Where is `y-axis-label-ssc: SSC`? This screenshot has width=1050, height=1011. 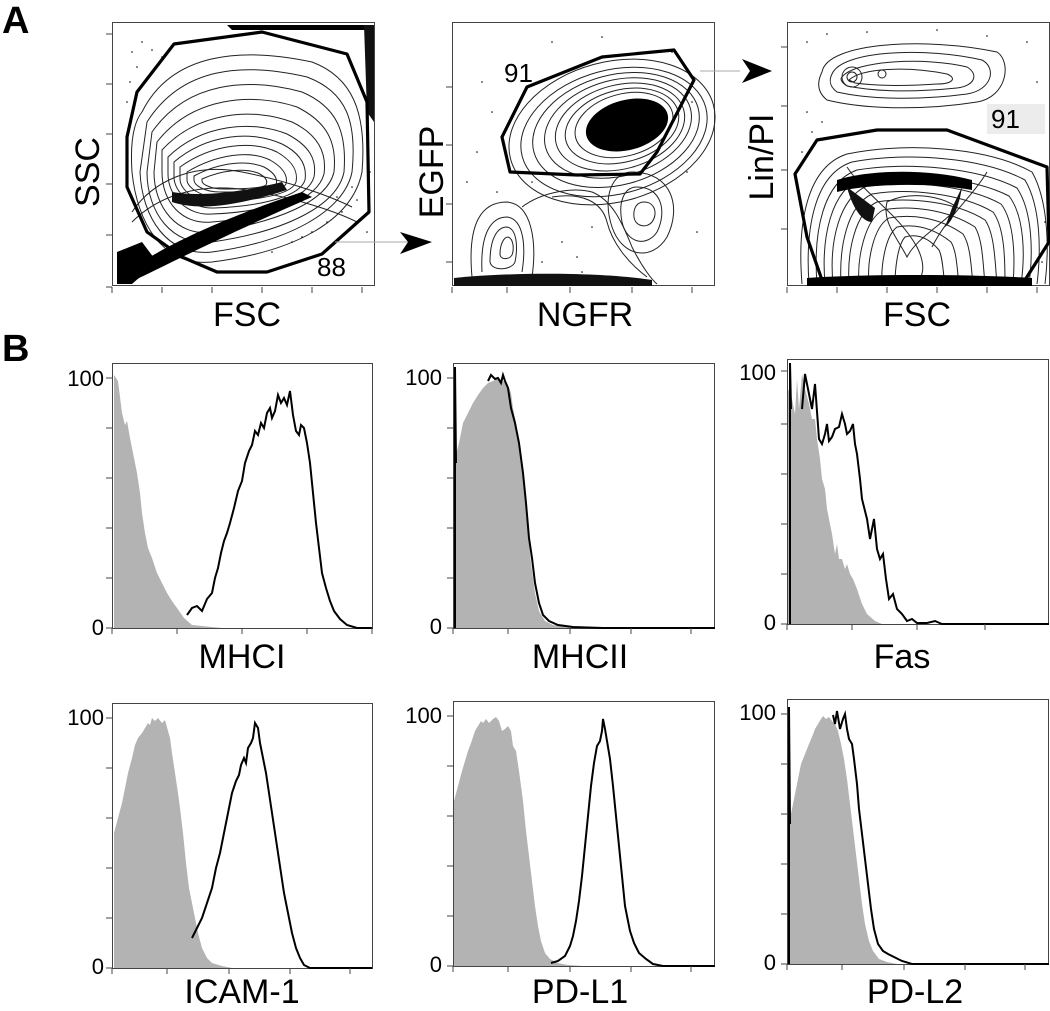
y-axis-label-ssc: SSC is located at coordinates (88, 172).